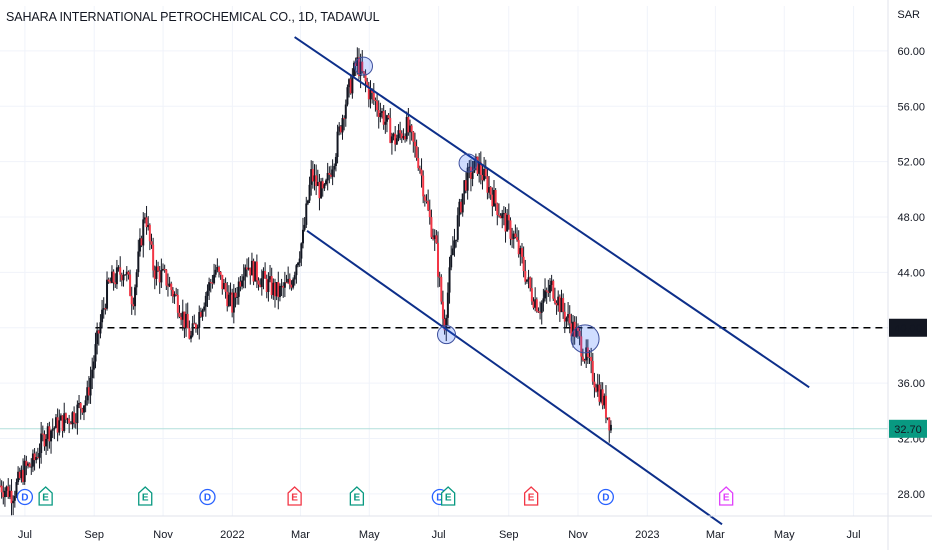  Describe the element at coordinates (715, 535) in the screenshot. I see `x-tick-label: Mar` at that location.